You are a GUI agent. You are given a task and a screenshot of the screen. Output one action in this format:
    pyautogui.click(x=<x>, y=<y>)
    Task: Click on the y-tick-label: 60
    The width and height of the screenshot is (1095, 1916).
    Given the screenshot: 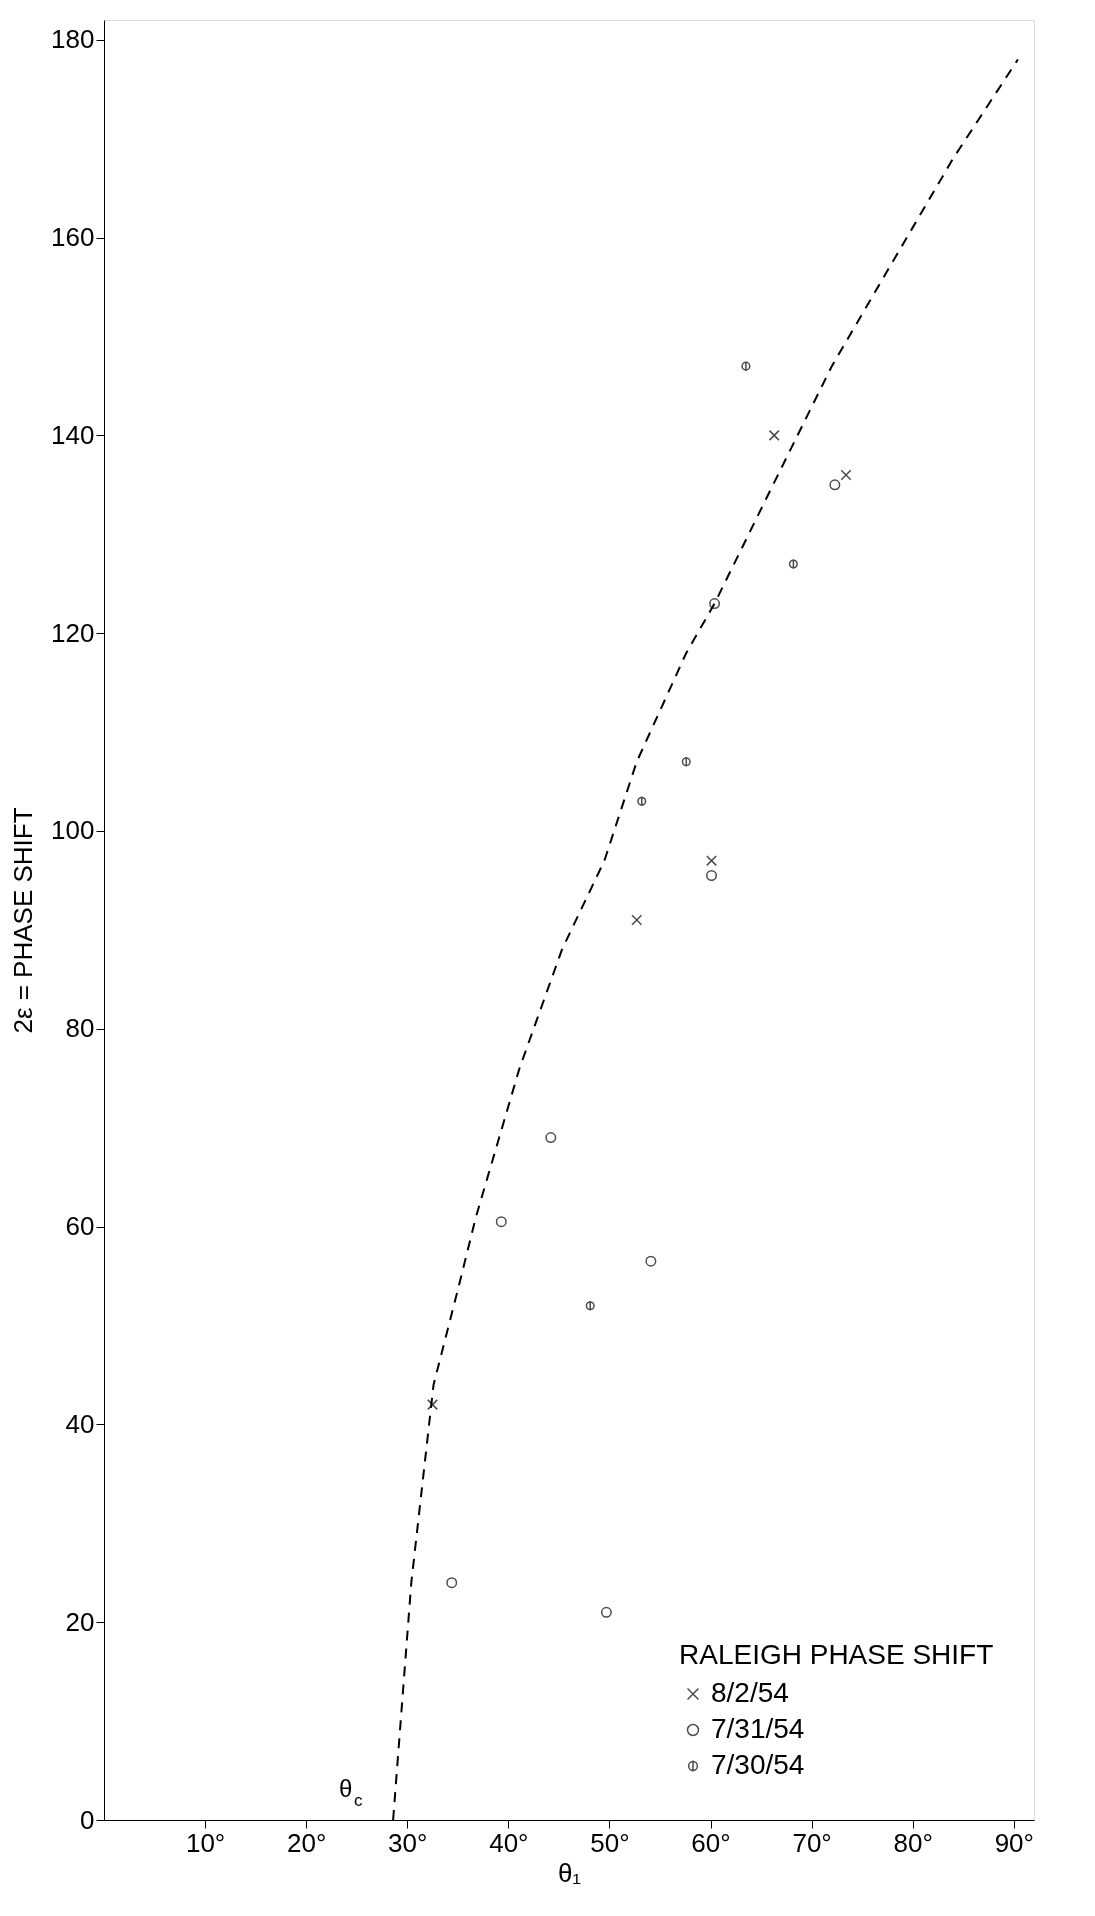 What is the action you would take?
    pyautogui.click(x=80, y=1226)
    